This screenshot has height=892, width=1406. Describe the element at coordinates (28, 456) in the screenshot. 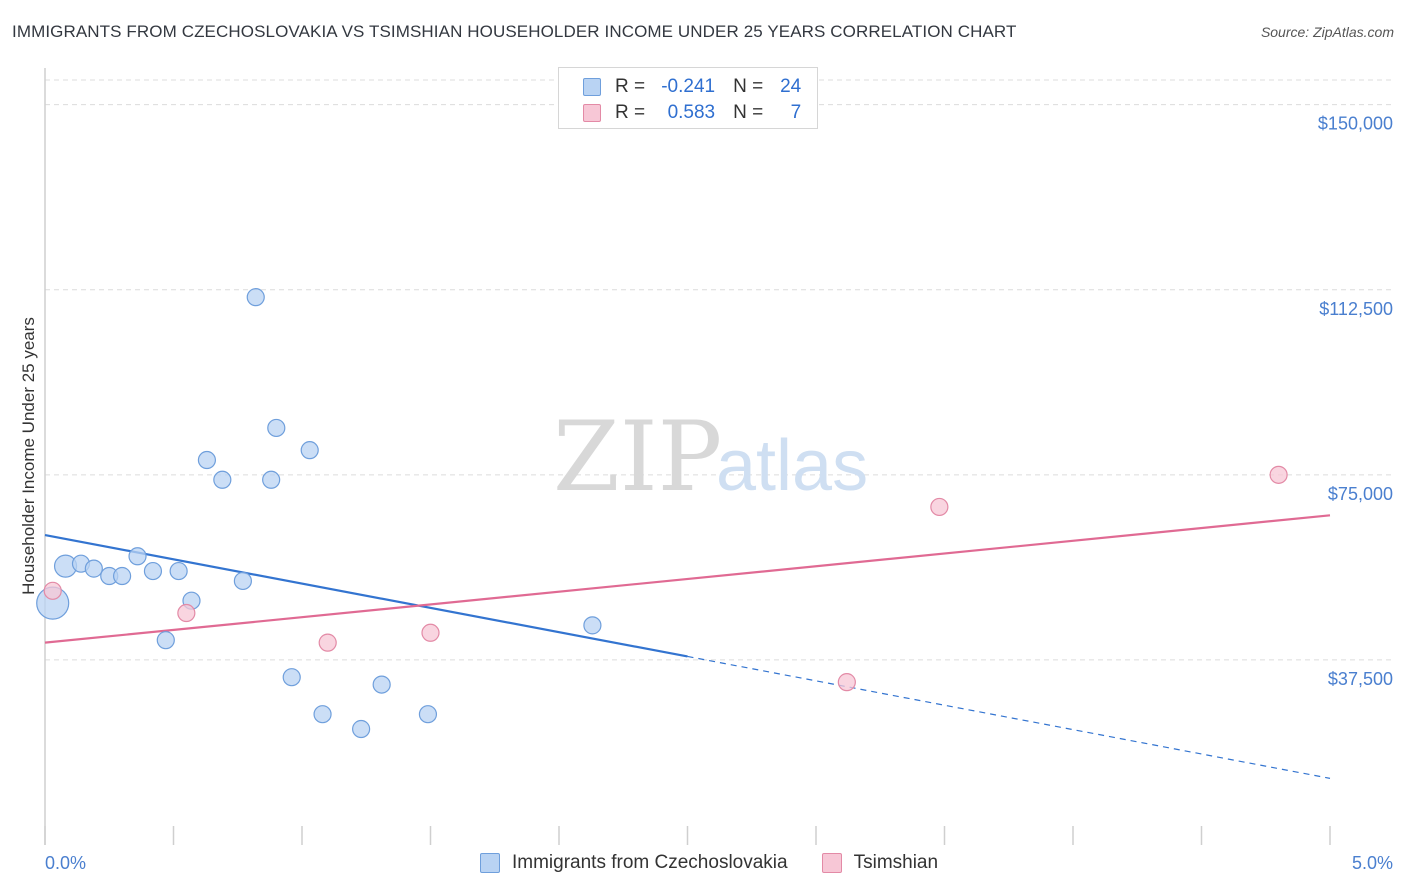

I see `y-axis-label: Householder Income Under 25 years` at that location.